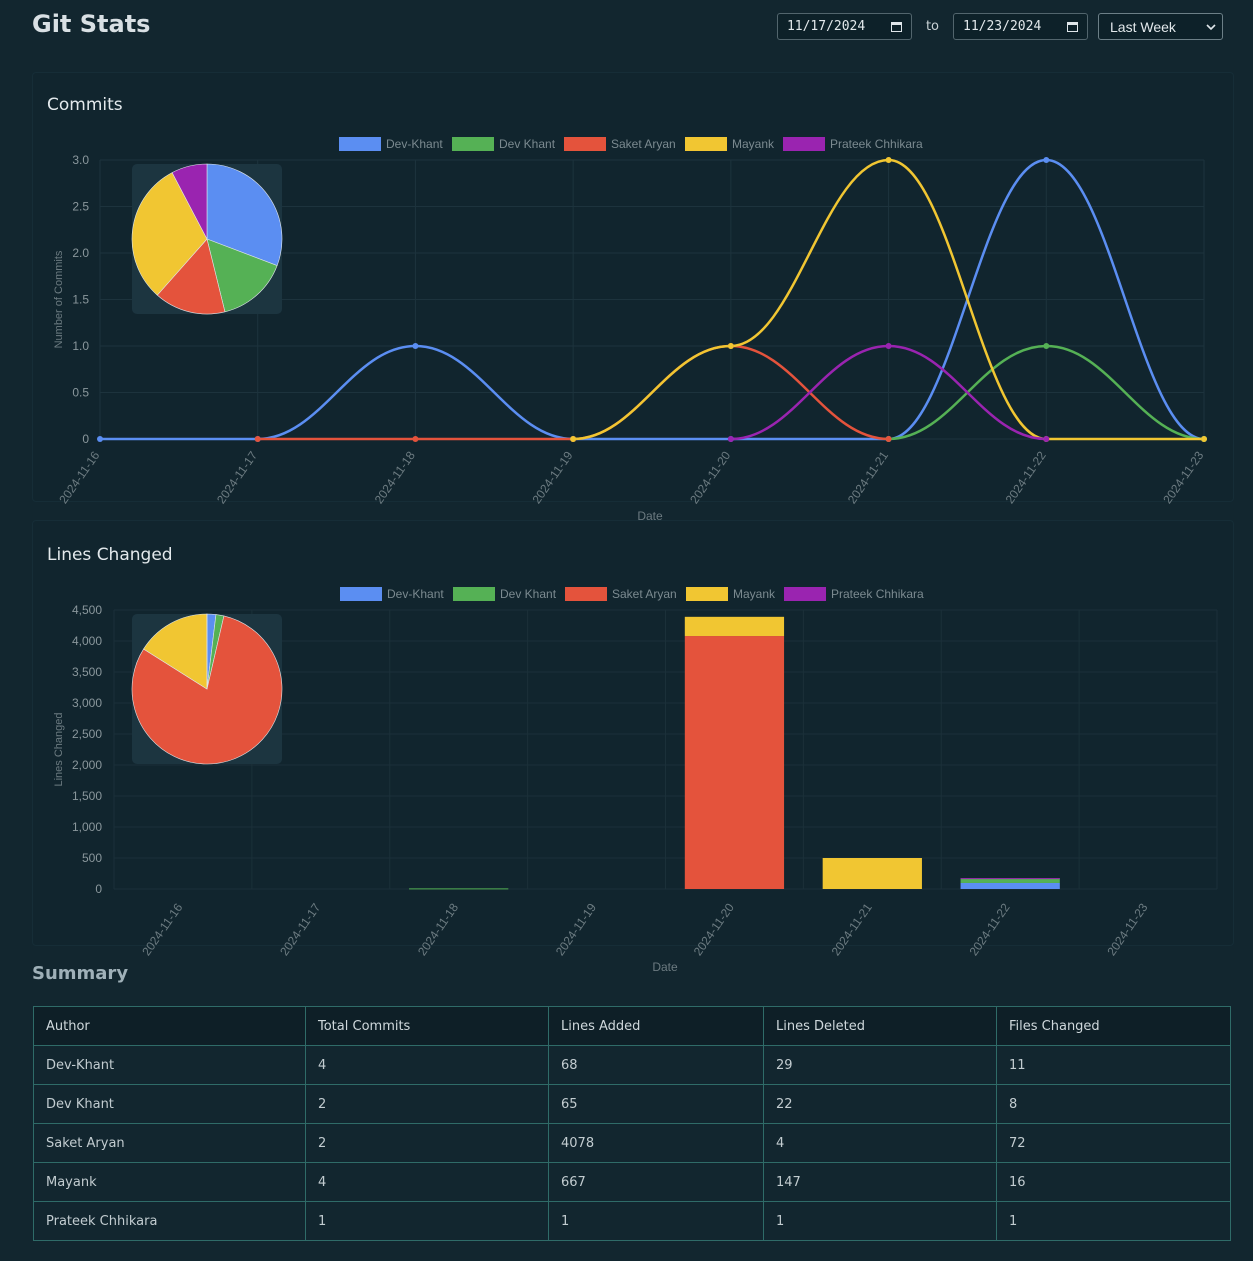  I want to click on start-date-input: 11/17/2024, so click(844, 26).